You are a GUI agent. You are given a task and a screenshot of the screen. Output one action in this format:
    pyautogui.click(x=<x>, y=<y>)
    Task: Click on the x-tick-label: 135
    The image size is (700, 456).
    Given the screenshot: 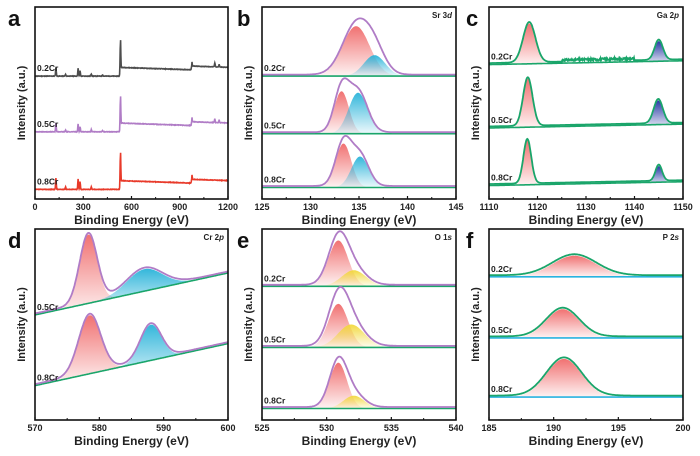 What is the action you would take?
    pyautogui.click(x=358, y=207)
    